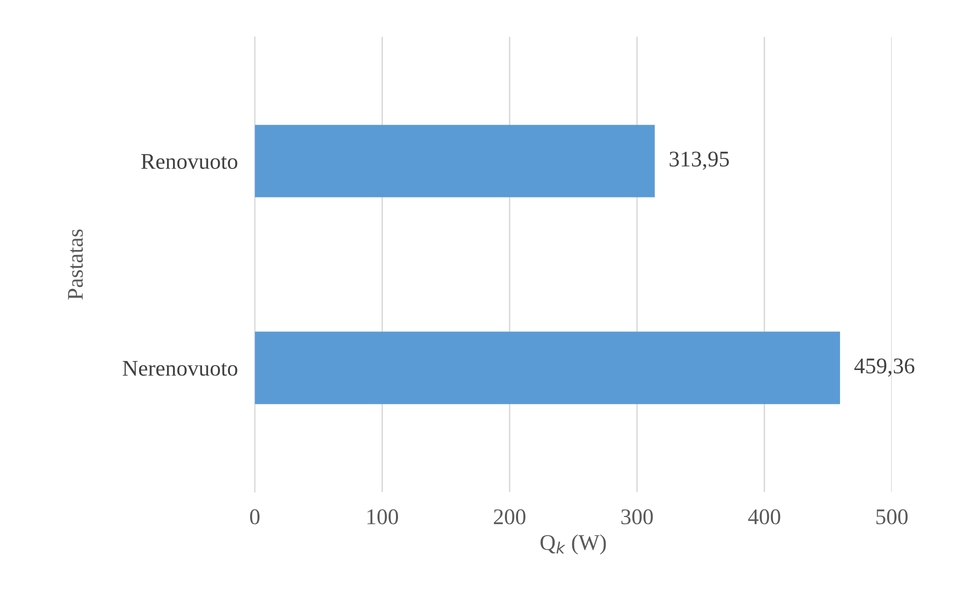  I want to click on x-tick-label: 100, so click(382, 516).